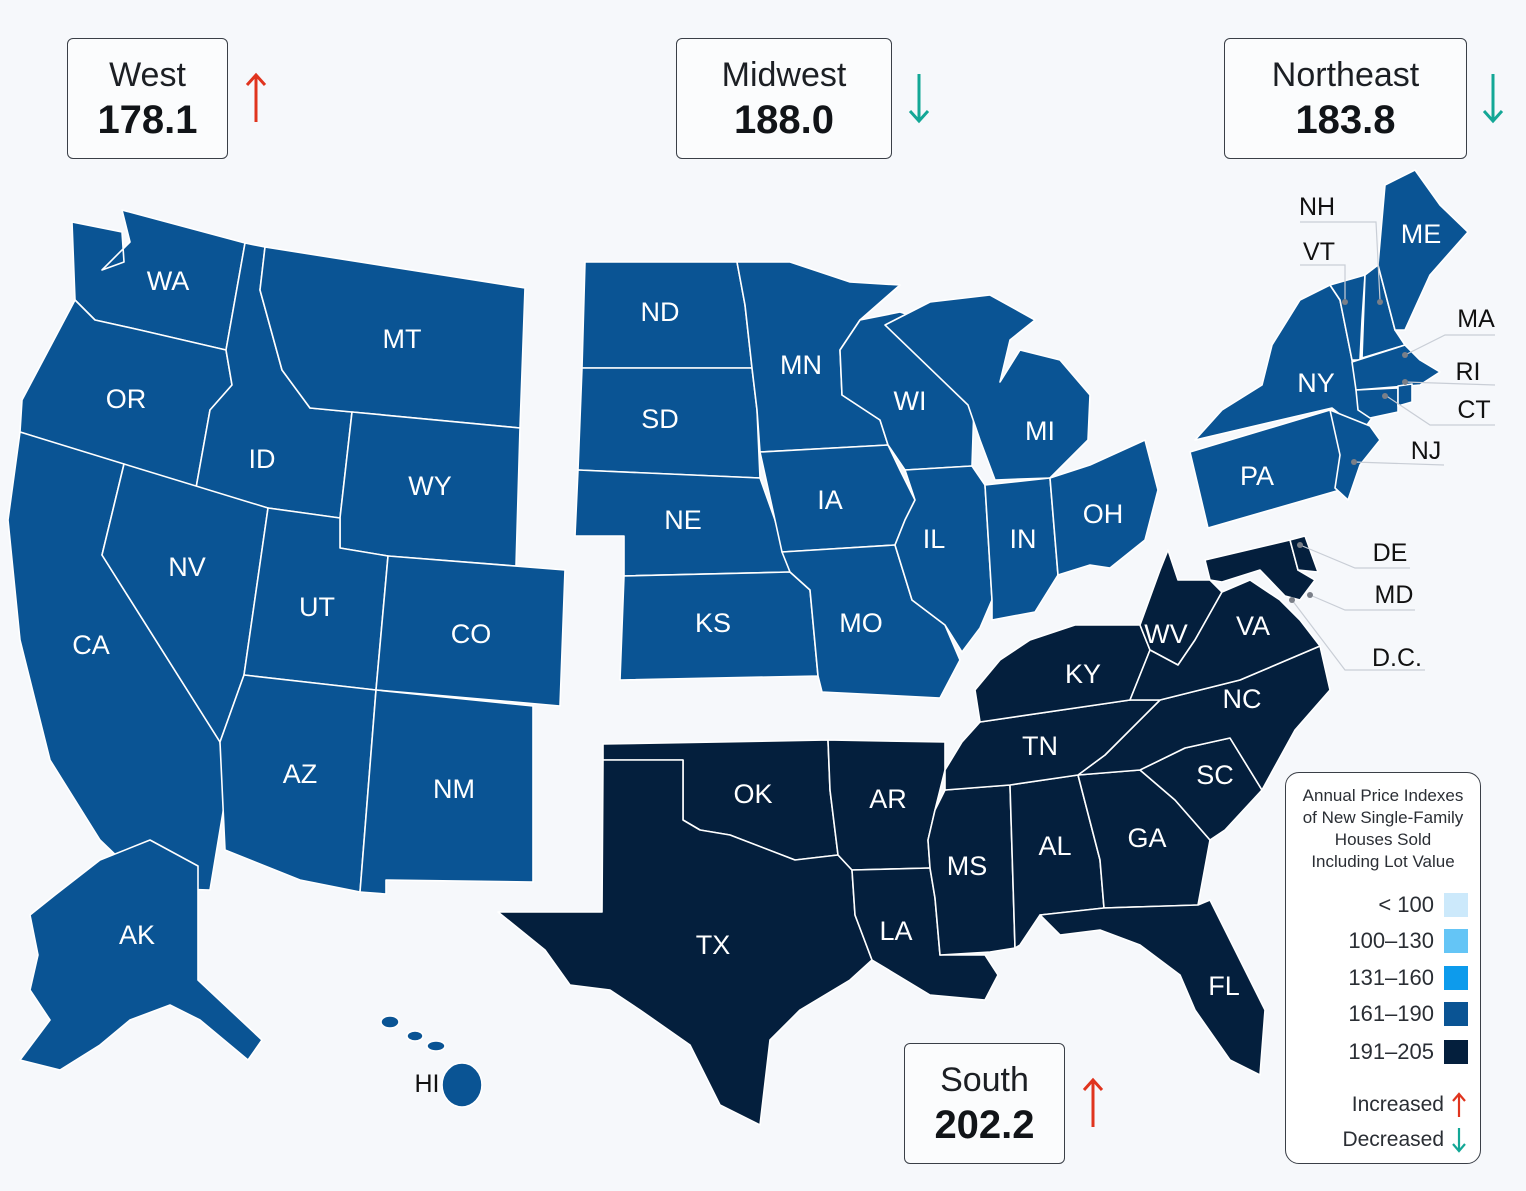 The height and width of the screenshot is (1191, 1526). Describe the element at coordinates (1316, 383) in the screenshot. I see `label-NY: NY` at that location.